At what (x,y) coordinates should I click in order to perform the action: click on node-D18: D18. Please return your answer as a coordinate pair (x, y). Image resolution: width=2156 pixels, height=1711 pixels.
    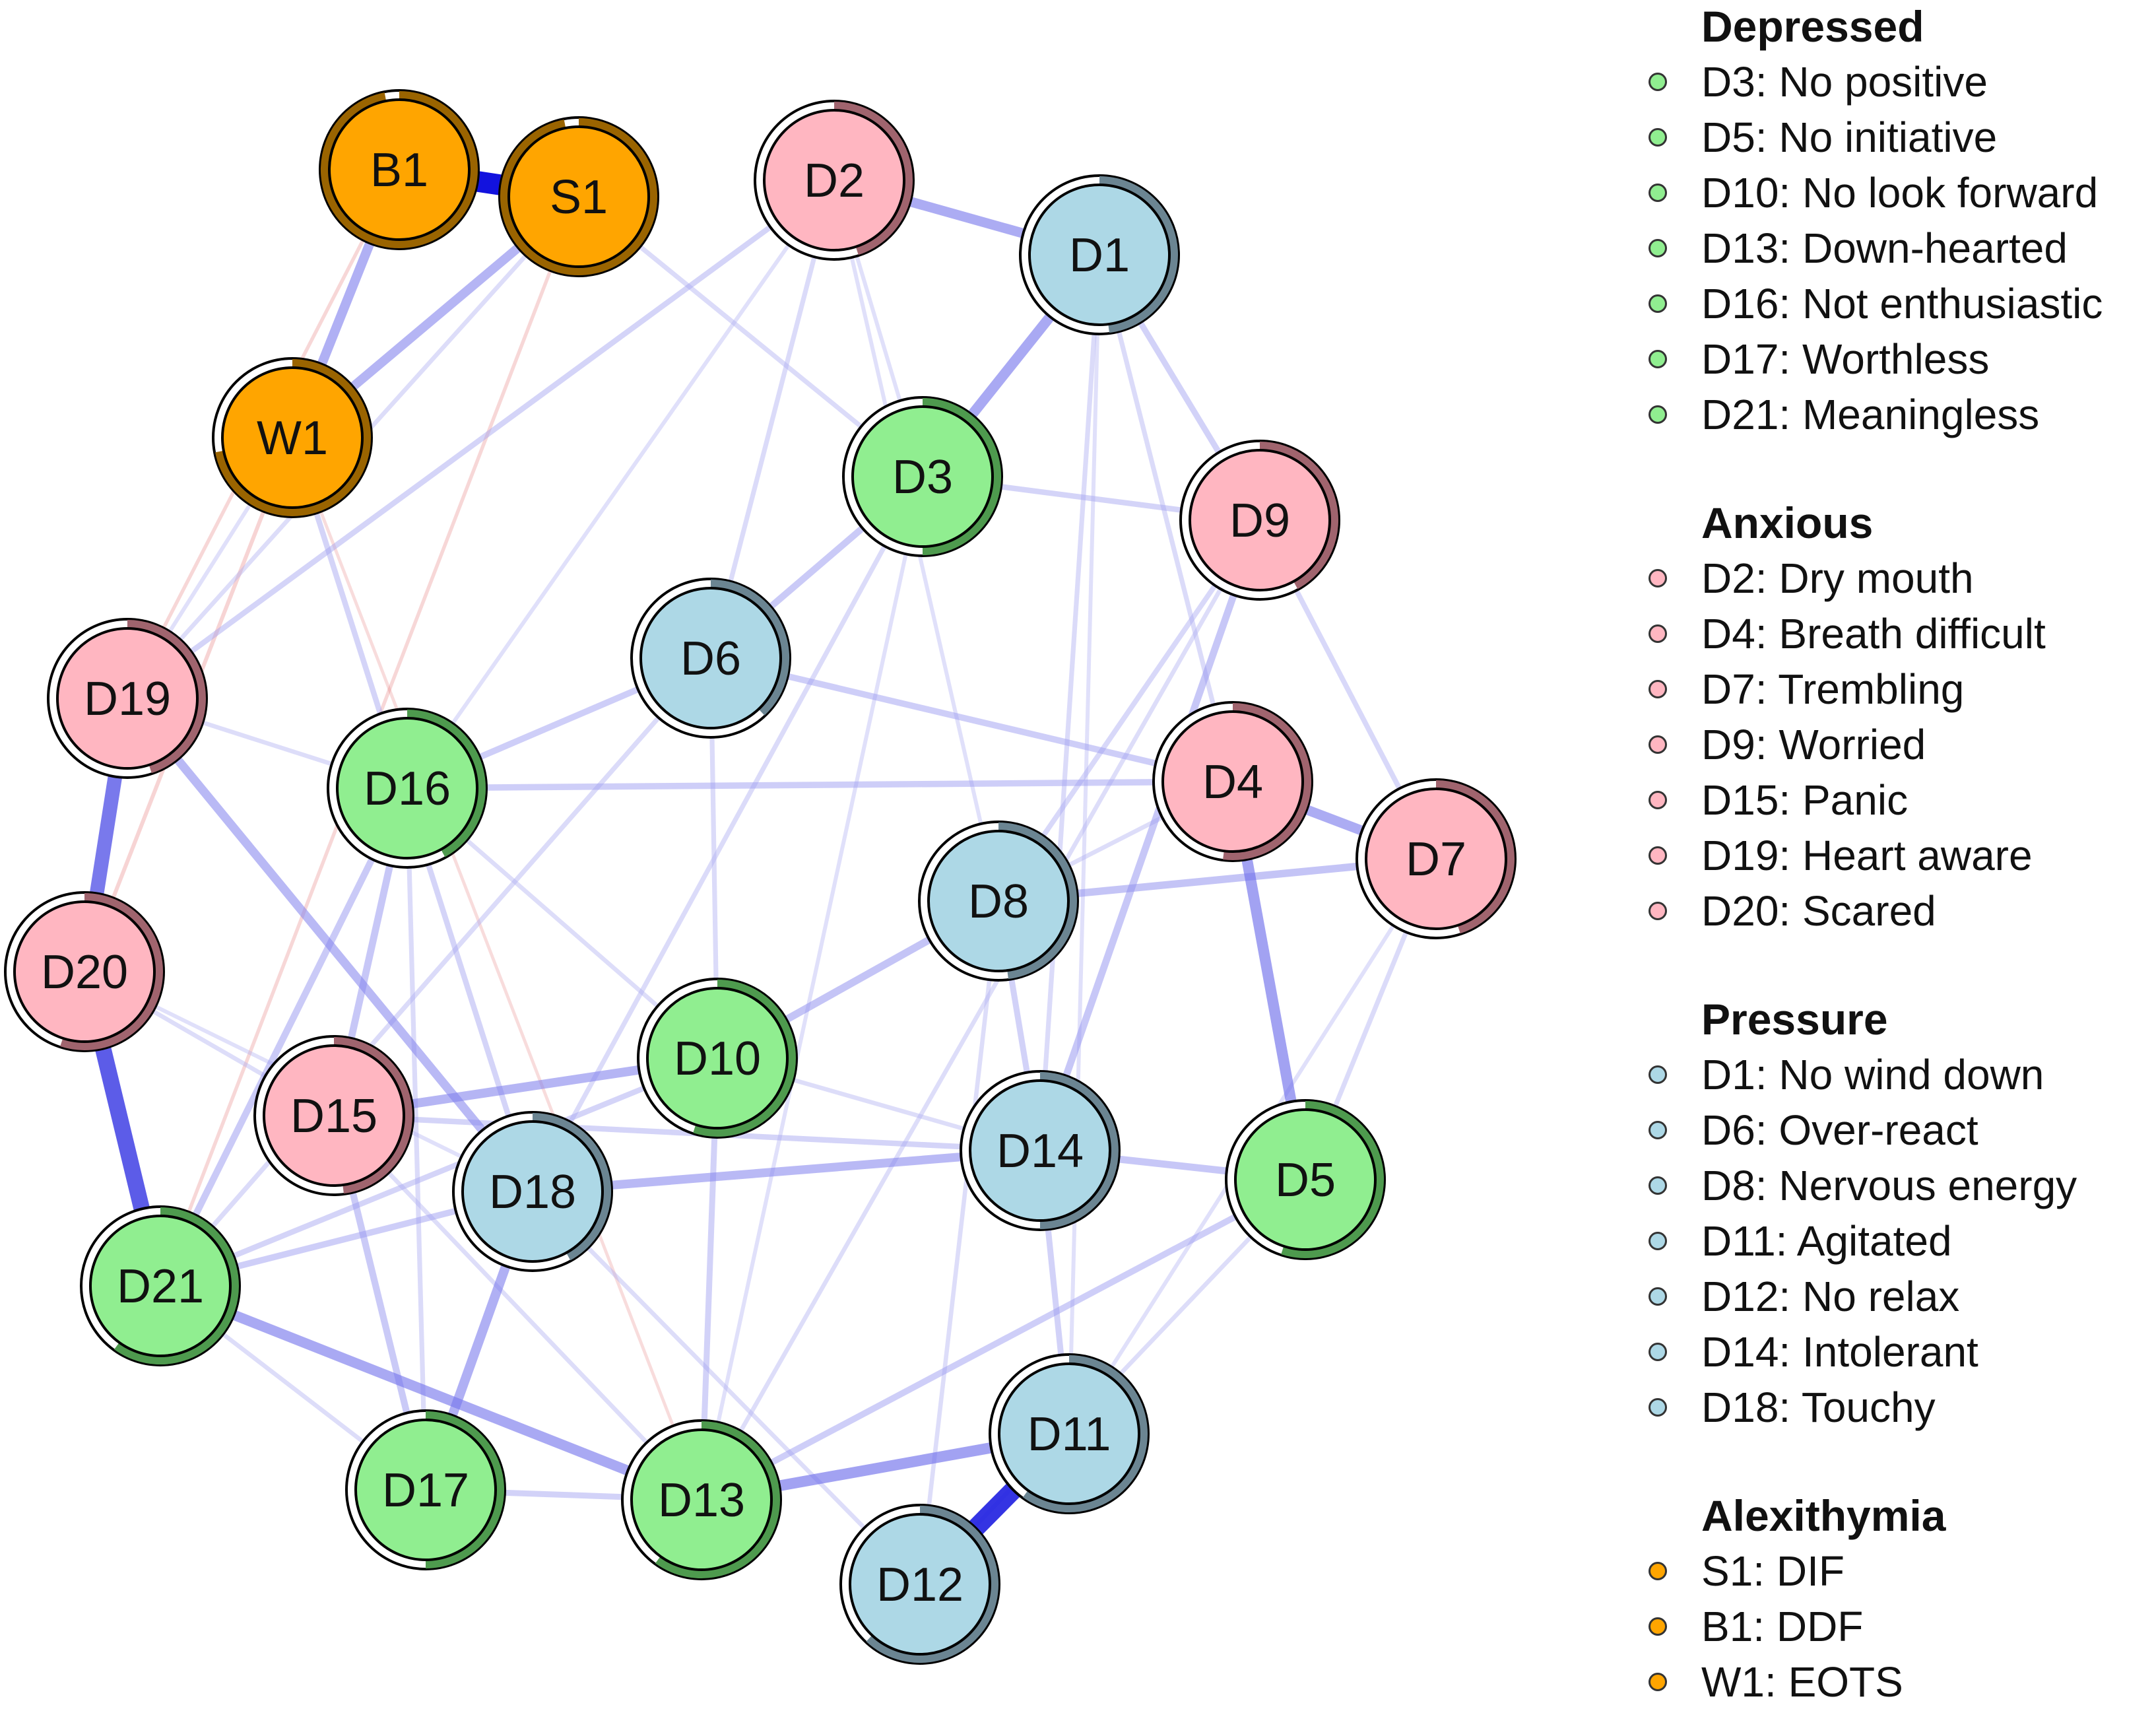
    Looking at the image, I should click on (532, 1191).